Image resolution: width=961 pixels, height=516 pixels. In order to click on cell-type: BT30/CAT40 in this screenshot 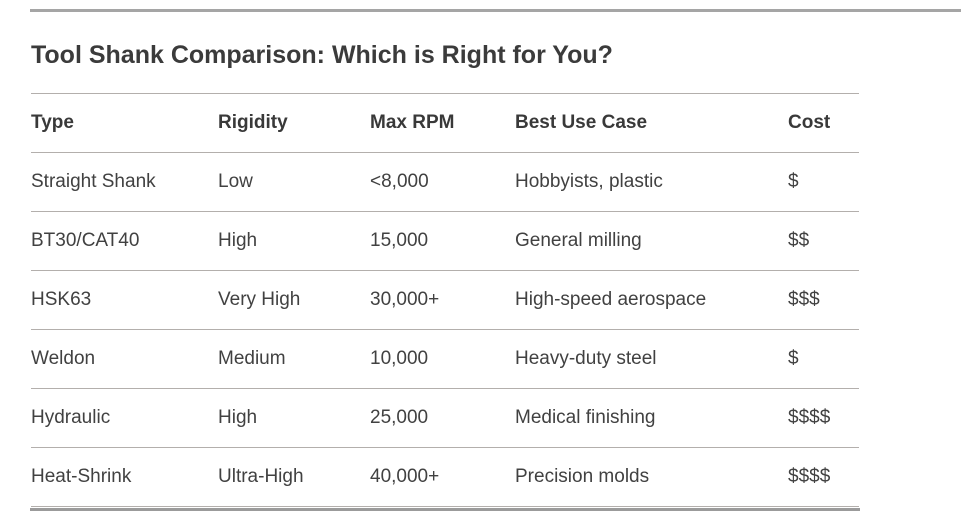, I will do `click(124, 241)`.